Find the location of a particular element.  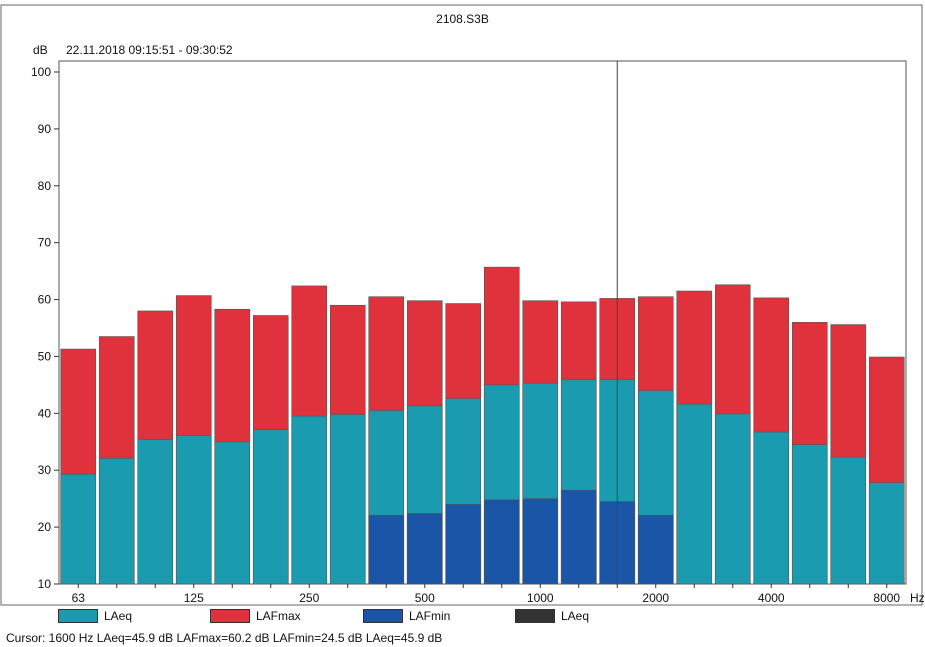

legend-swatch-lafmax is located at coordinates (230, 616).